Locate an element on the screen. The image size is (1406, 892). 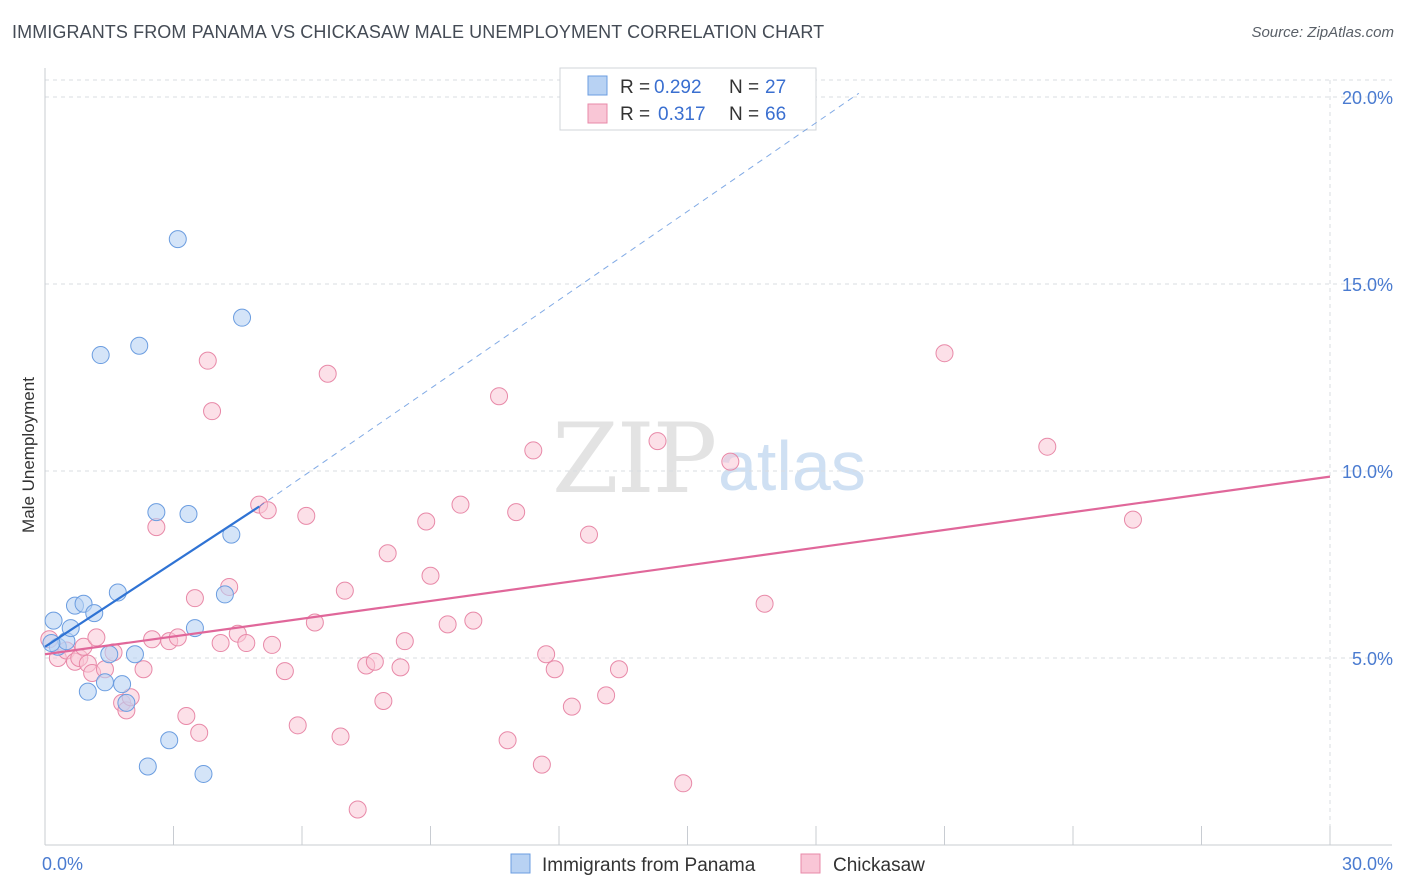
y-tick-label: 20.0% is located at coordinates (1367, 98).